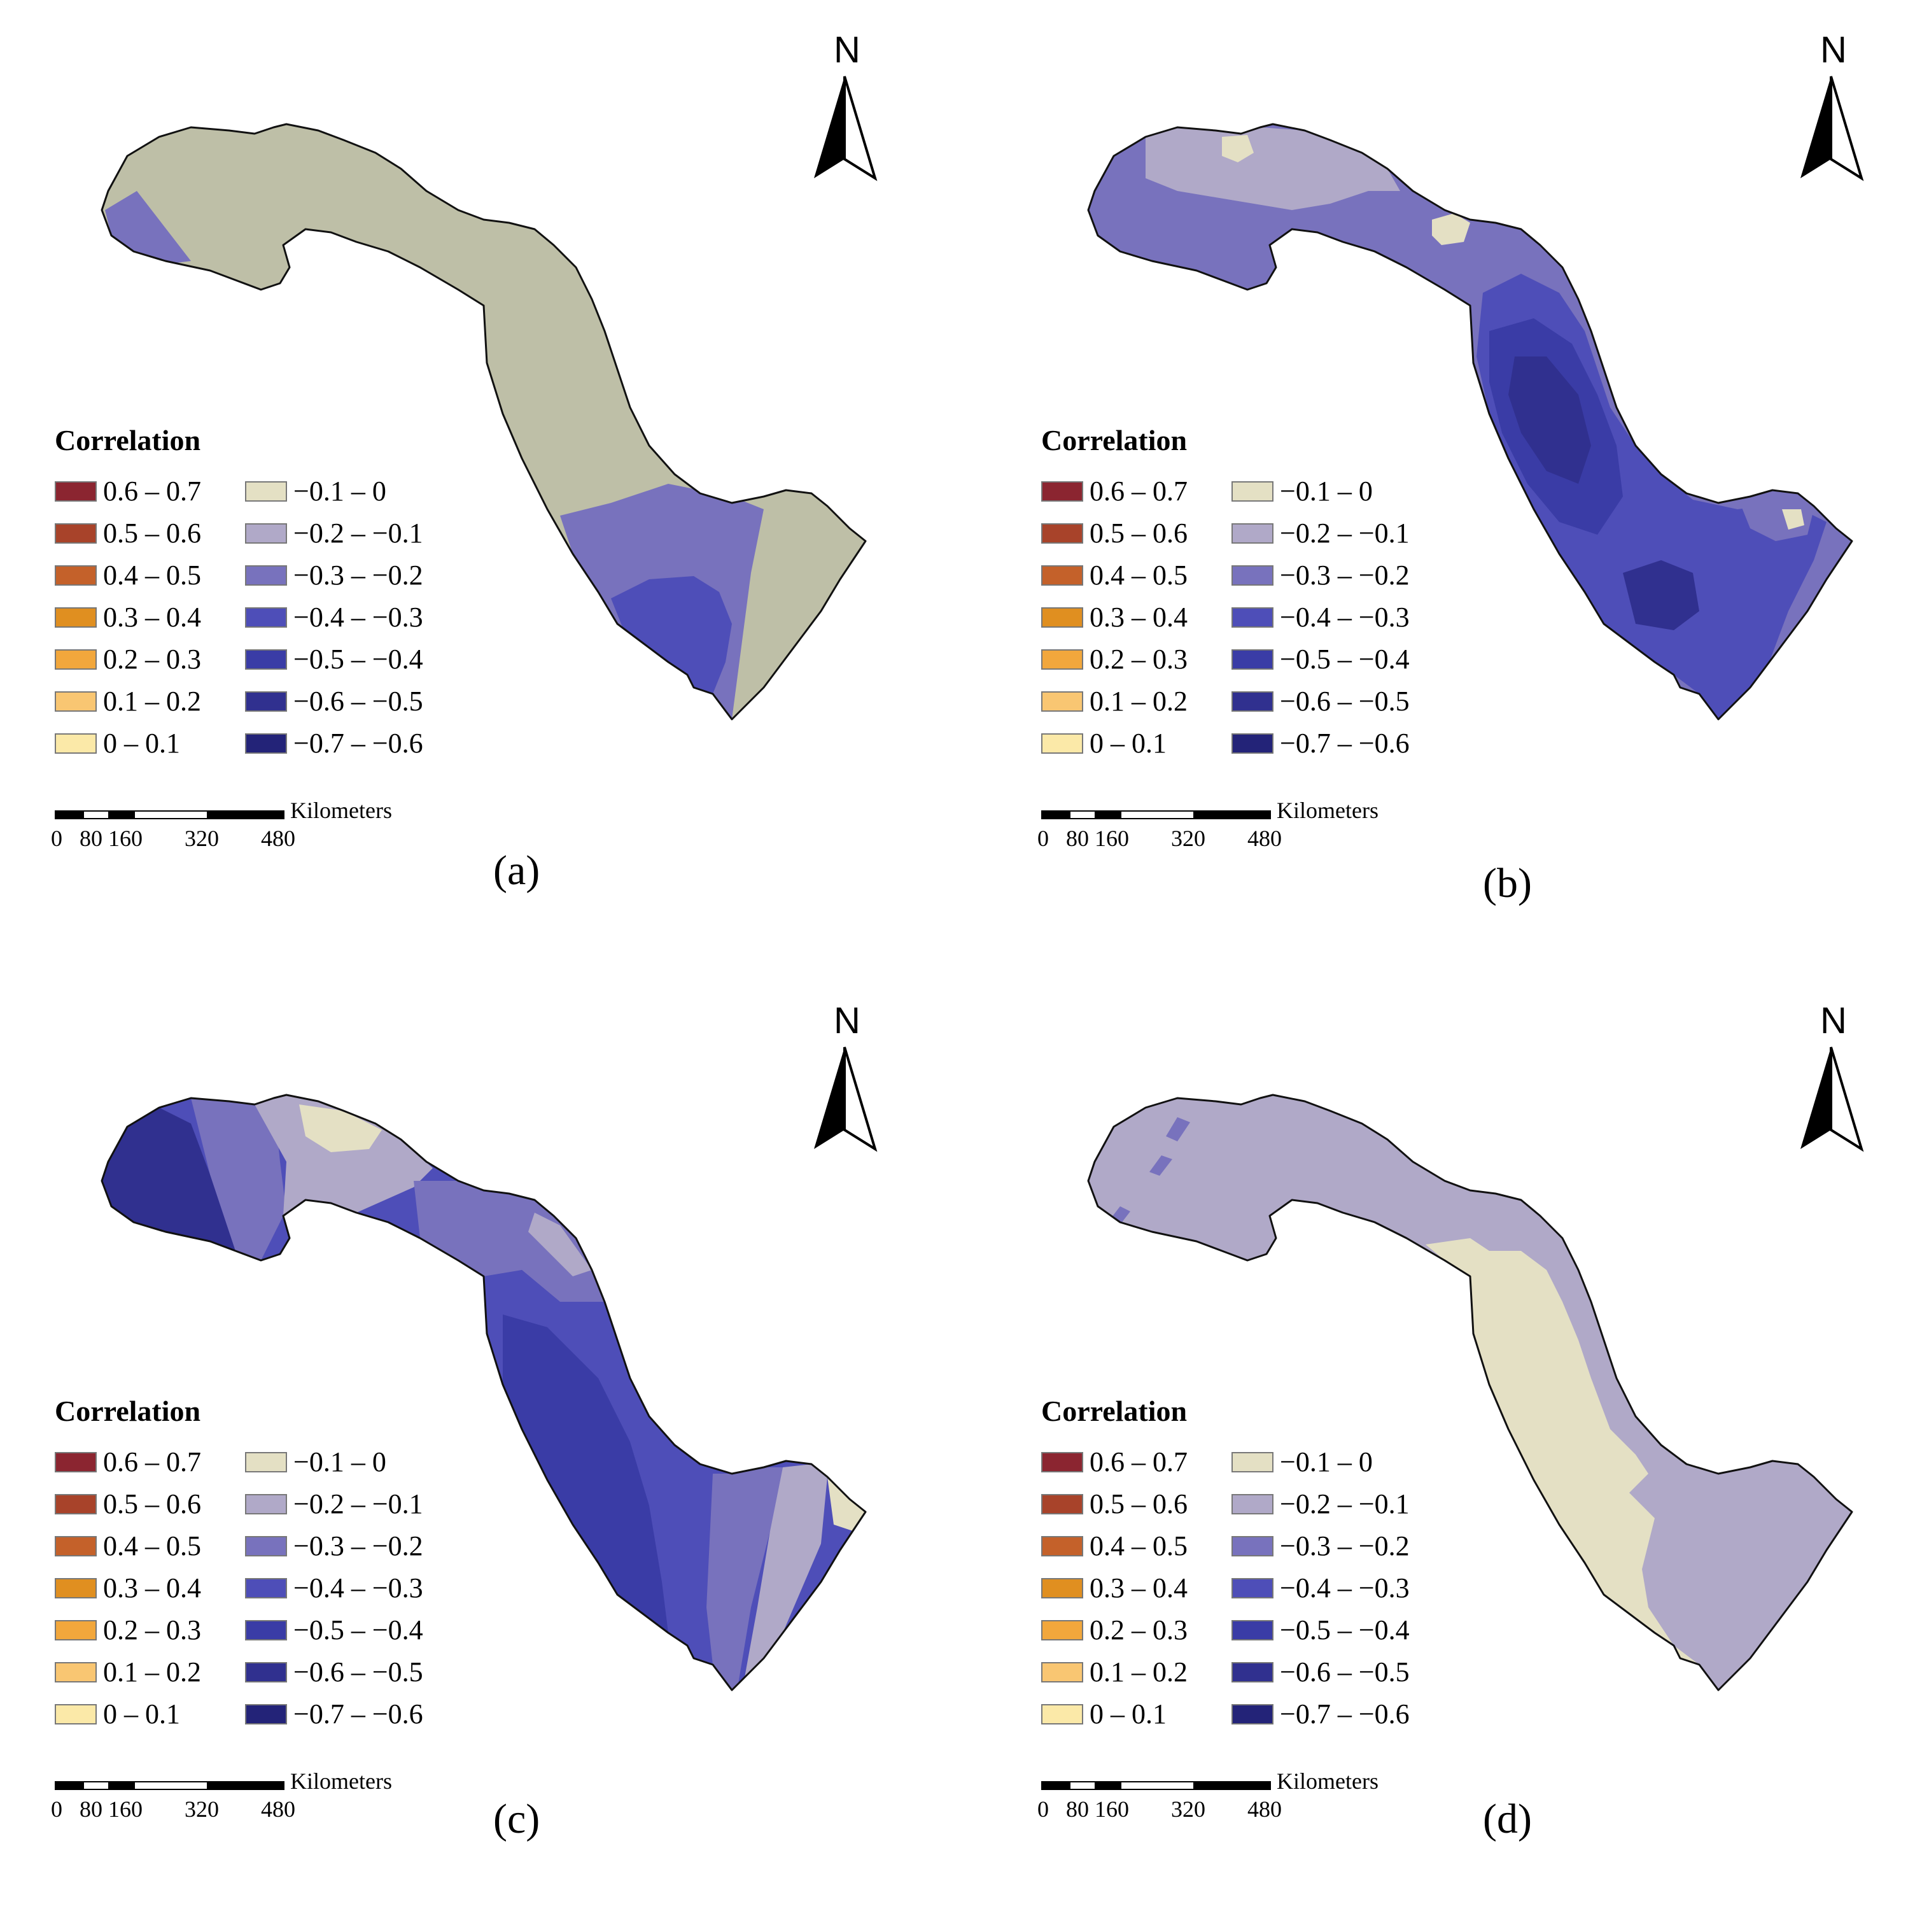 This screenshot has width=1922, height=1932. What do you see at coordinates (152, 533) in the screenshot?
I see `legend-label: 0.5 – 0.6` at bounding box center [152, 533].